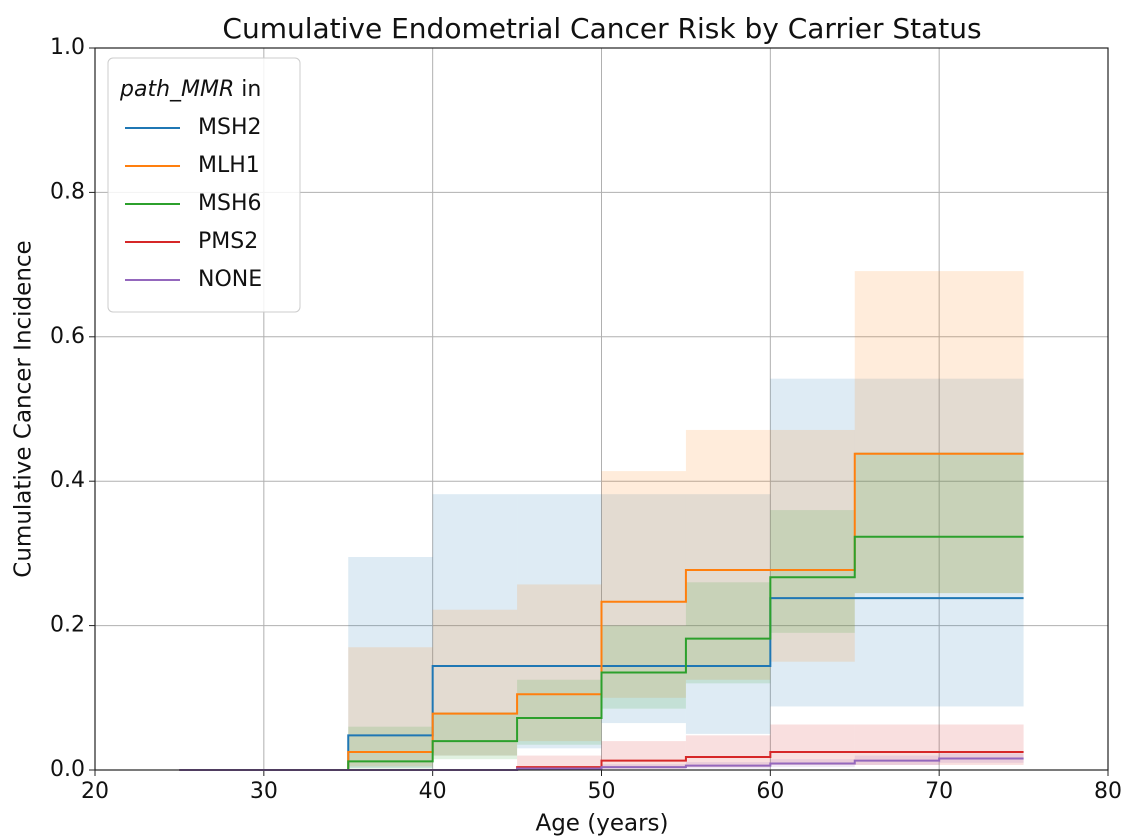 This screenshot has height=838, width=1127. Describe the element at coordinates (67, 191) in the screenshot. I see `y-tick-label: 0.8` at that location.